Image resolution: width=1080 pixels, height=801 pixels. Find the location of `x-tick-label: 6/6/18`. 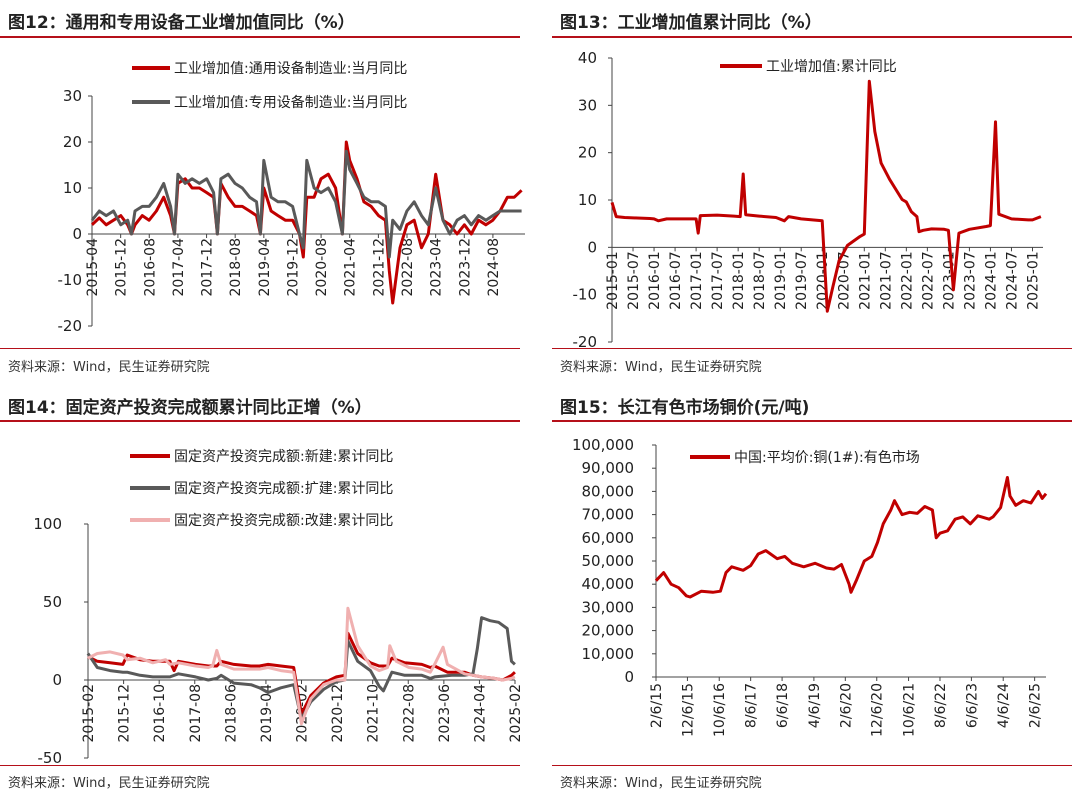

x-tick-label: 6/6/18 is located at coordinates (783, 705).